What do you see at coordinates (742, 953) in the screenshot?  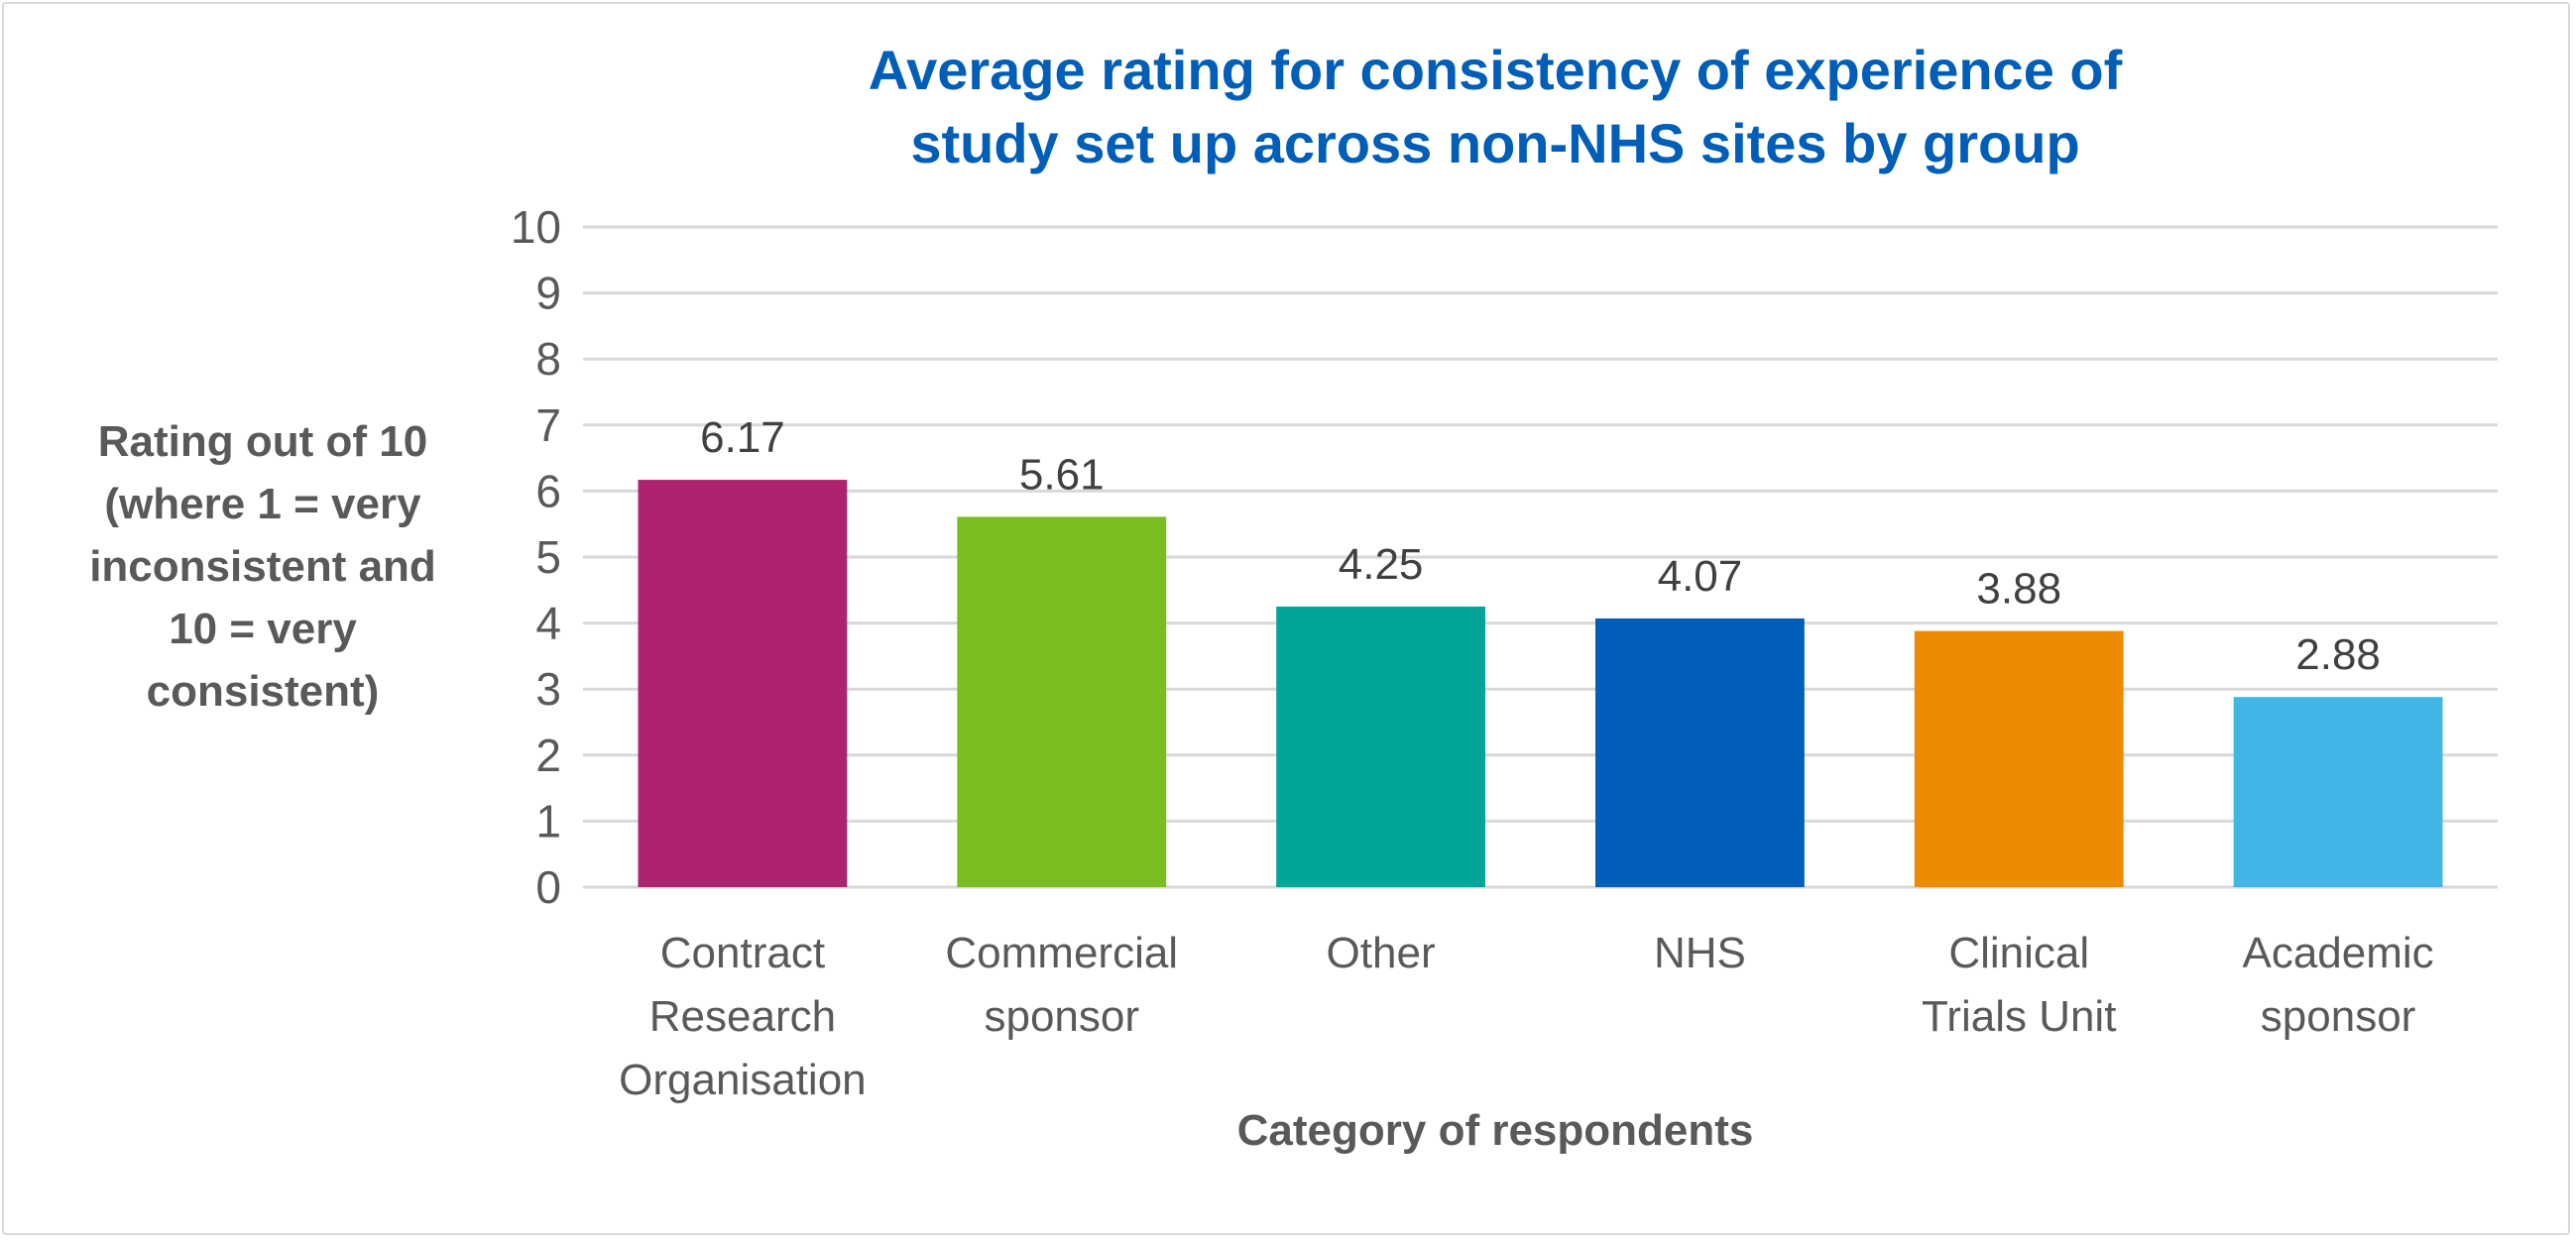 I see `x-tick-label: Contract` at bounding box center [742, 953].